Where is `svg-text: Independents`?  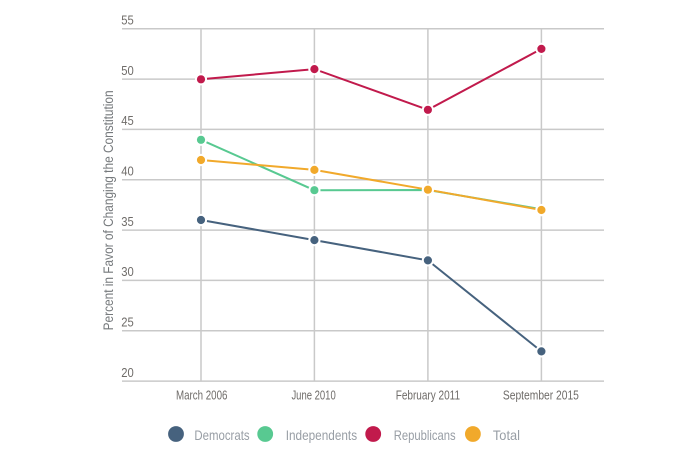
svg-text: Independents is located at coordinates (321, 435).